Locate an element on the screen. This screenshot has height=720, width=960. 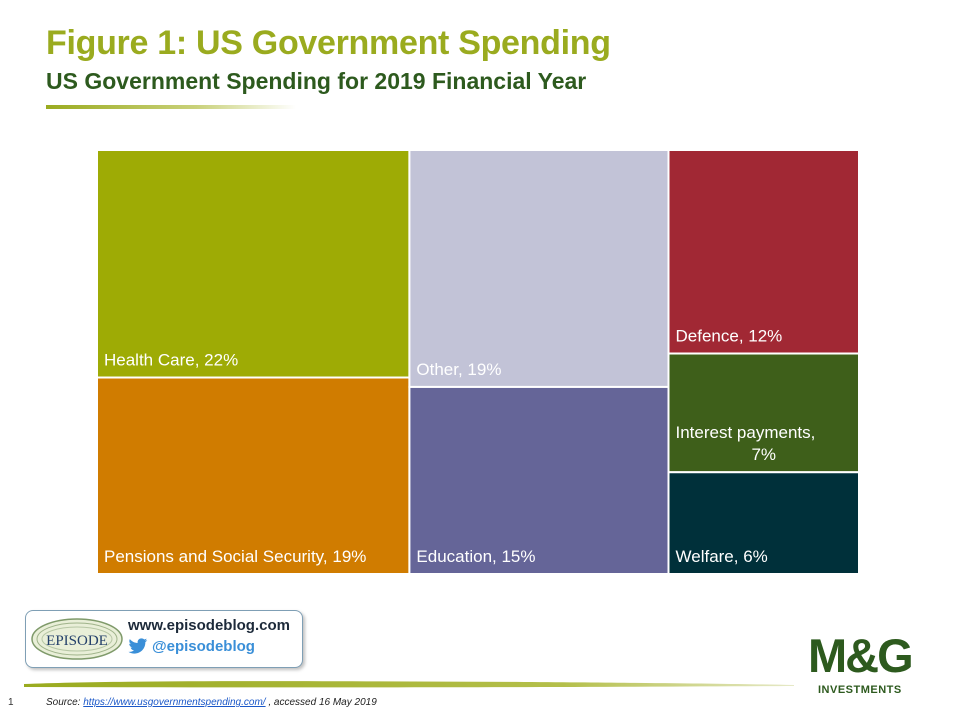
mg-investments-logo: M&G INVESTMENTS is located at coordinates (870, 664).